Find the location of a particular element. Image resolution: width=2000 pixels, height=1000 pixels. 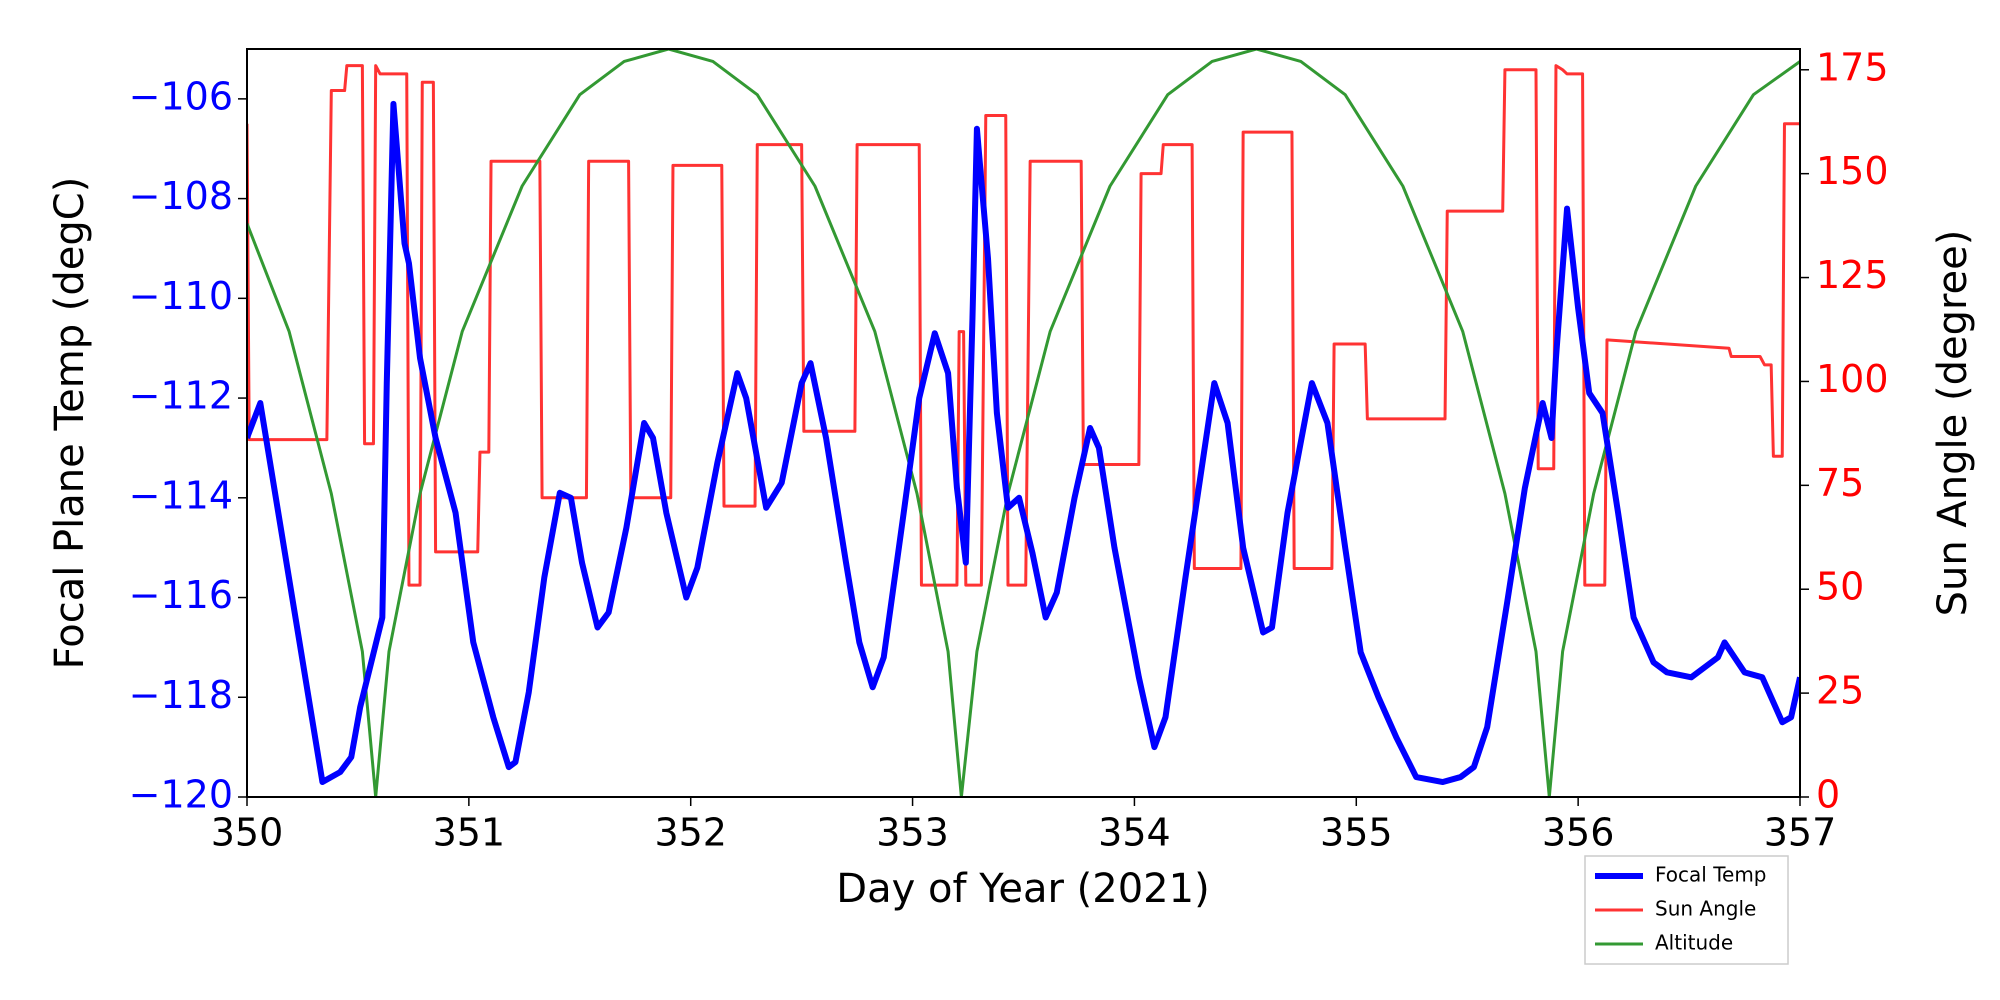

y-tick-label: −112 is located at coordinates (181, 396).